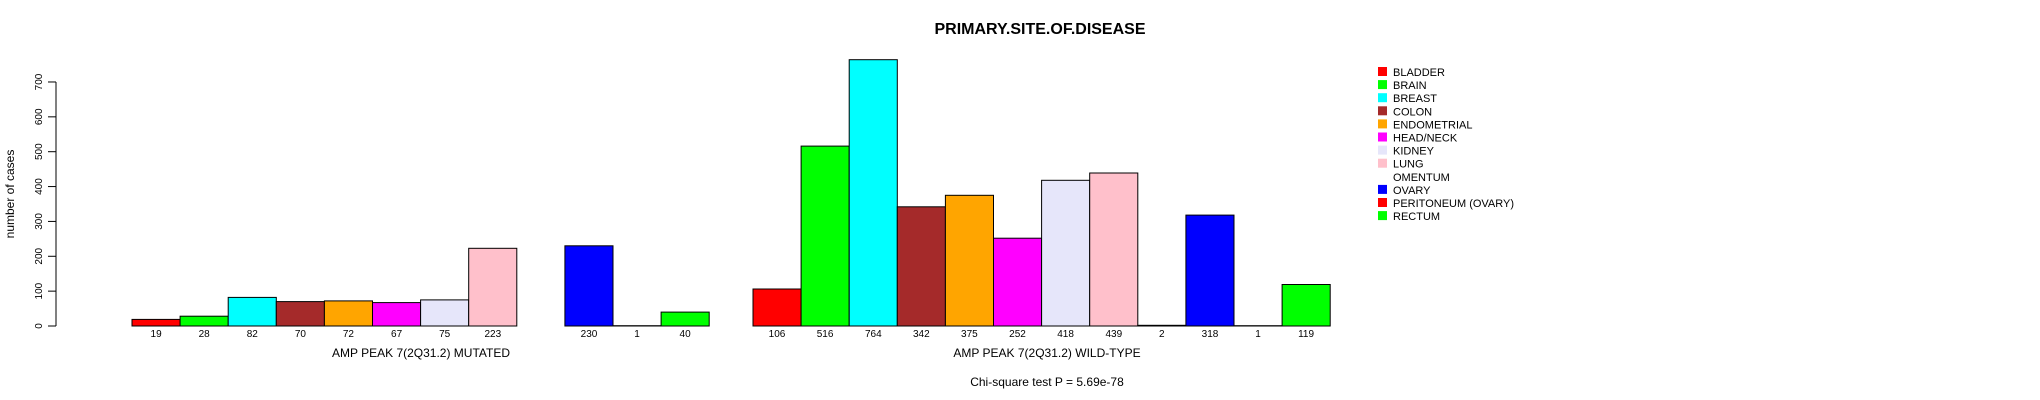 This screenshot has height=400, width=2040. Describe the element at coordinates (1410, 86) in the screenshot. I see `legend-label: BRAIN` at that location.